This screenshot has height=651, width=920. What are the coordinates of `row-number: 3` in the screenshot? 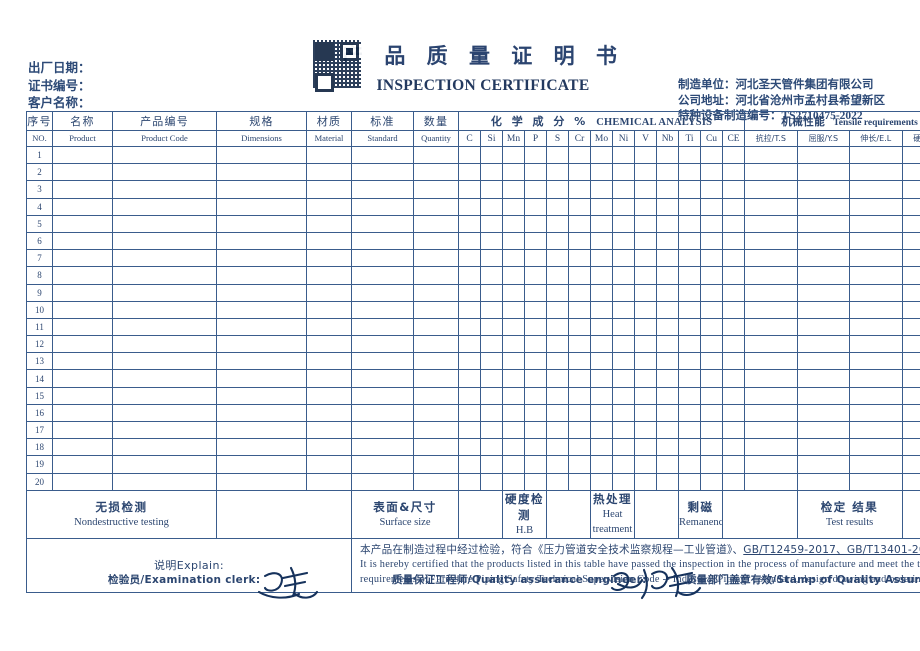 It's located at (39, 189).